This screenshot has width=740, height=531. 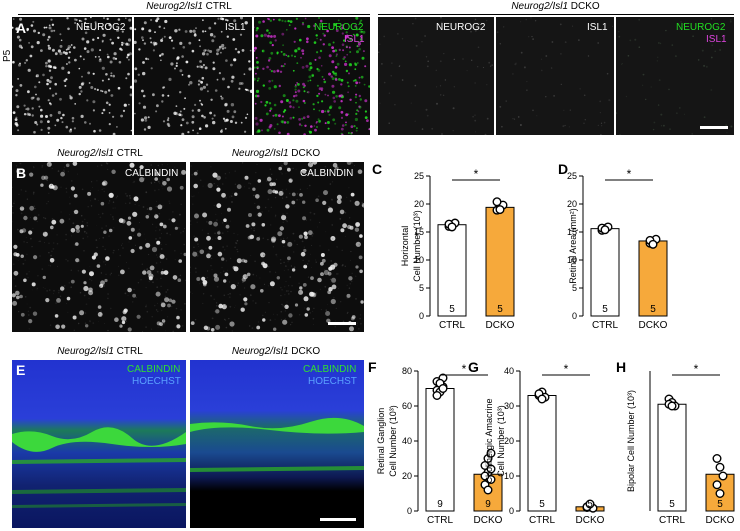 I want to click on panel-label-e: E, so click(x=21, y=370).